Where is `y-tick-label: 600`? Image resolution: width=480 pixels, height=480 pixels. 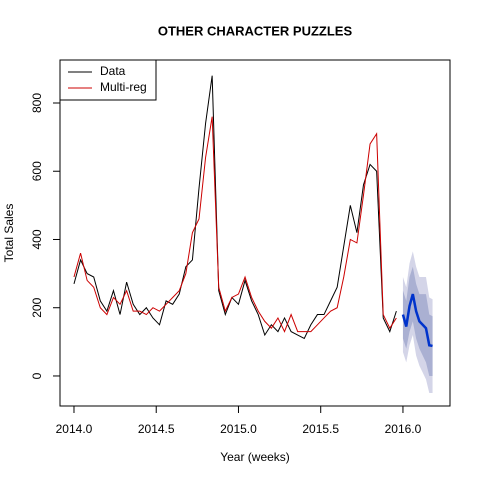 y-tick-label: 600 is located at coordinates (37, 171).